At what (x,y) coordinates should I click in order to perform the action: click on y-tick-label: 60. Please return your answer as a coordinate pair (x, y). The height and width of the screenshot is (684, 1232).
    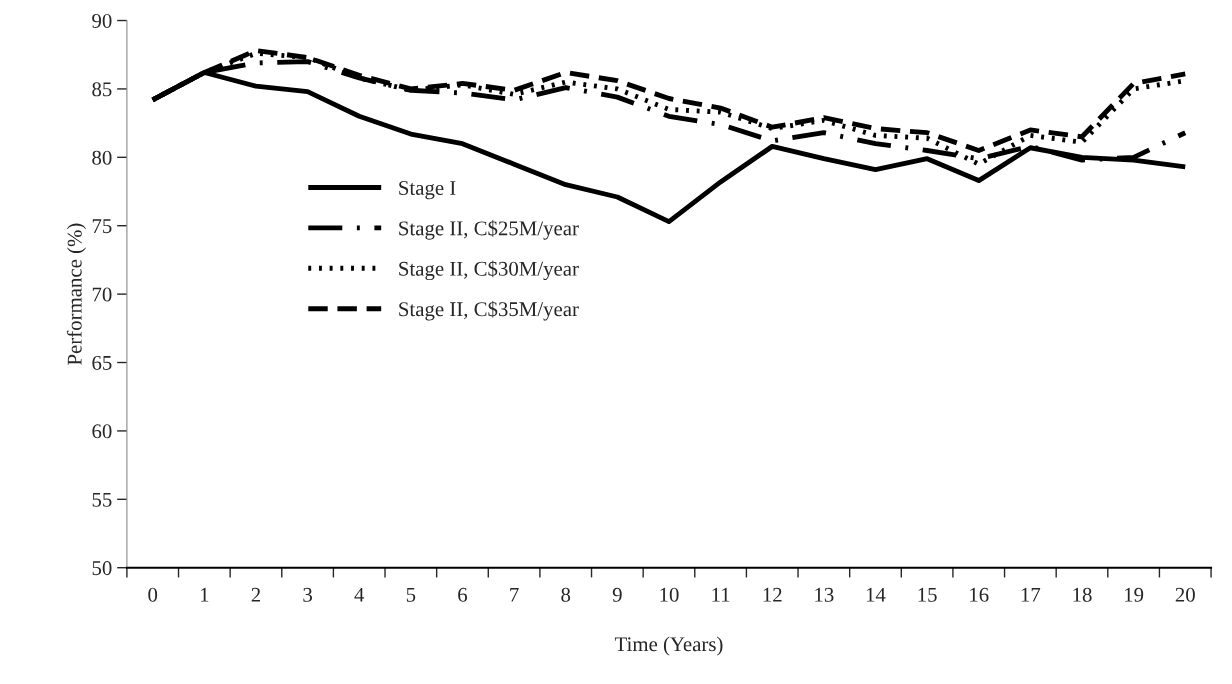
    Looking at the image, I should click on (102, 431).